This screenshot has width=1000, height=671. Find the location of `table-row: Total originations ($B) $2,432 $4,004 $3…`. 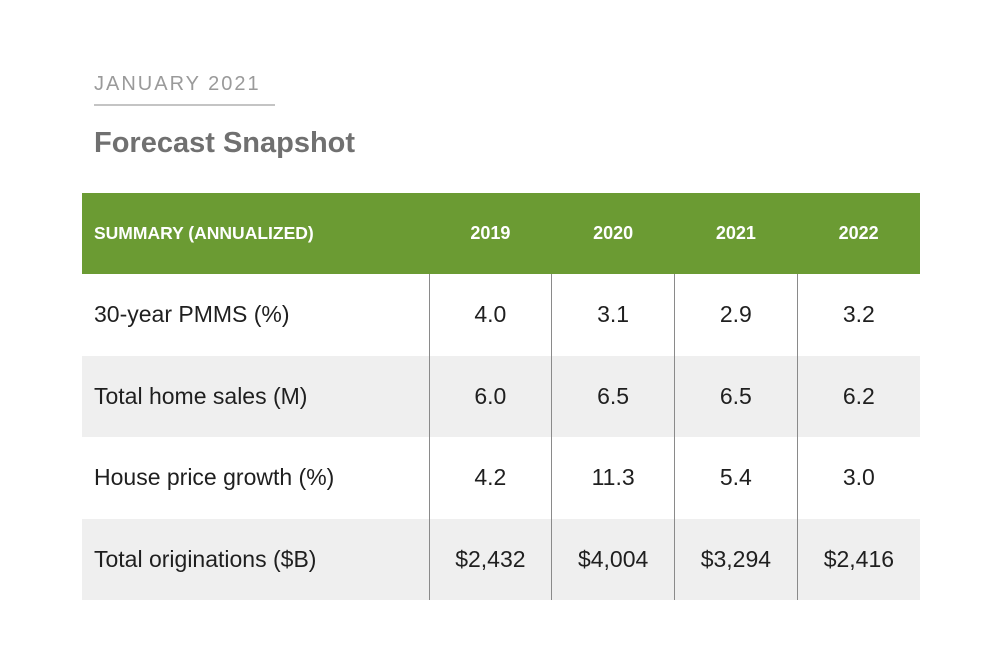

table-row: Total originations ($B) $2,432 $4,004 $3… is located at coordinates (501, 559).